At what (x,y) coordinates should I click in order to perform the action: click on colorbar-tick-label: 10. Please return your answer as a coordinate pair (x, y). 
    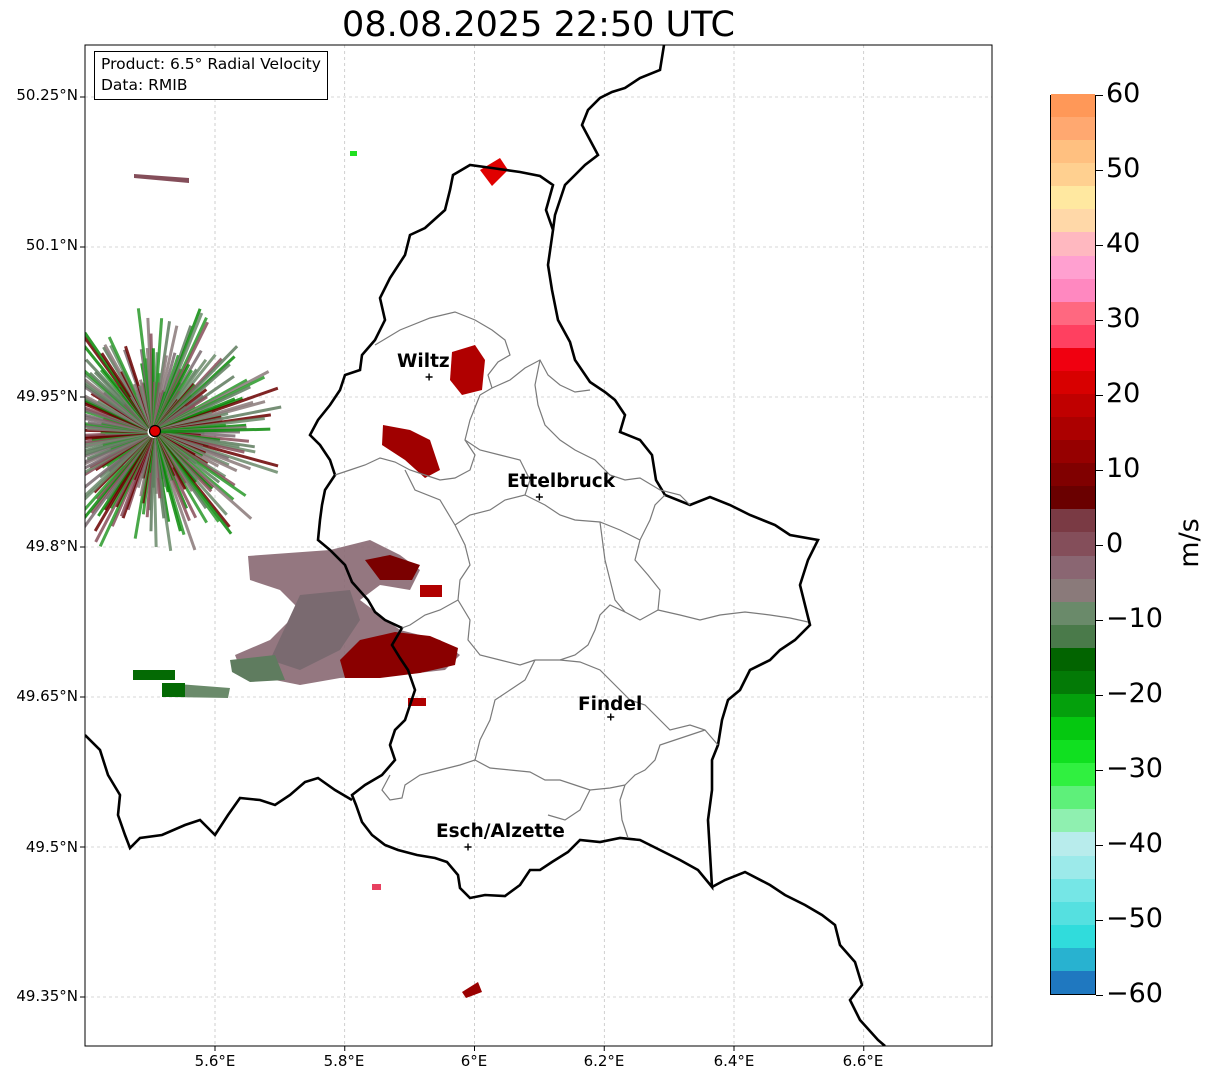
    Looking at the image, I should click on (1123, 468).